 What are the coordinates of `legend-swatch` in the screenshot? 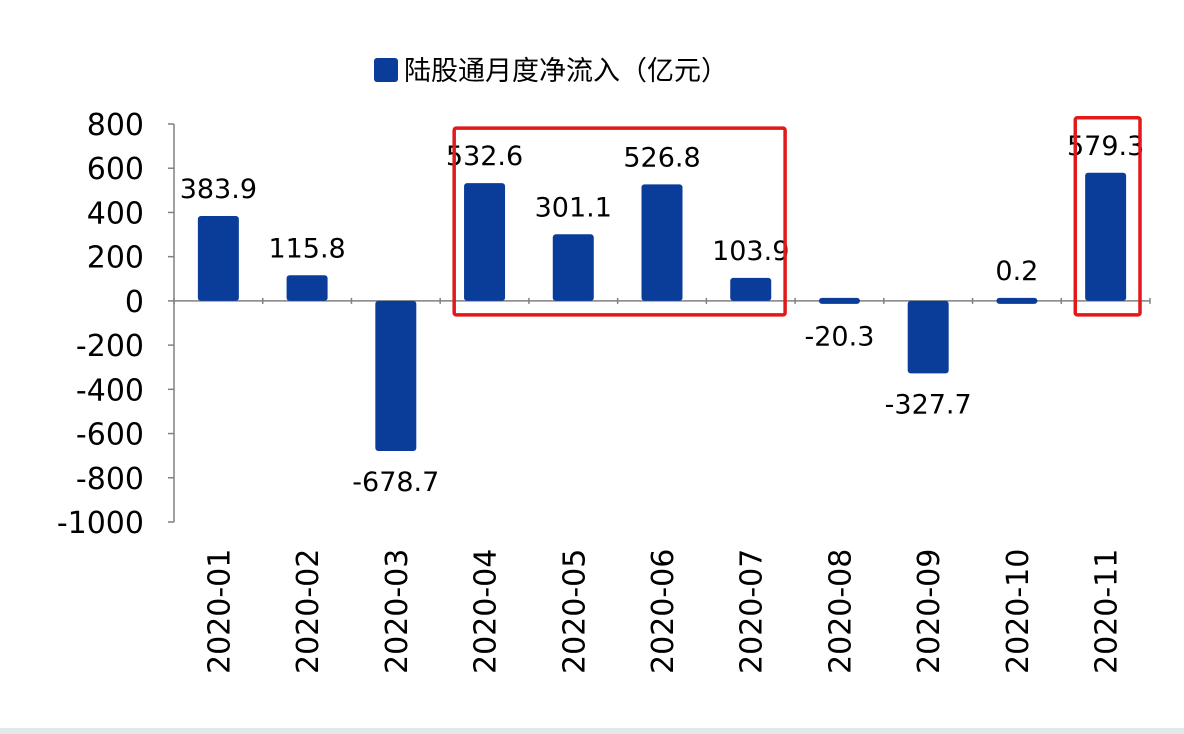 It's located at (386, 70).